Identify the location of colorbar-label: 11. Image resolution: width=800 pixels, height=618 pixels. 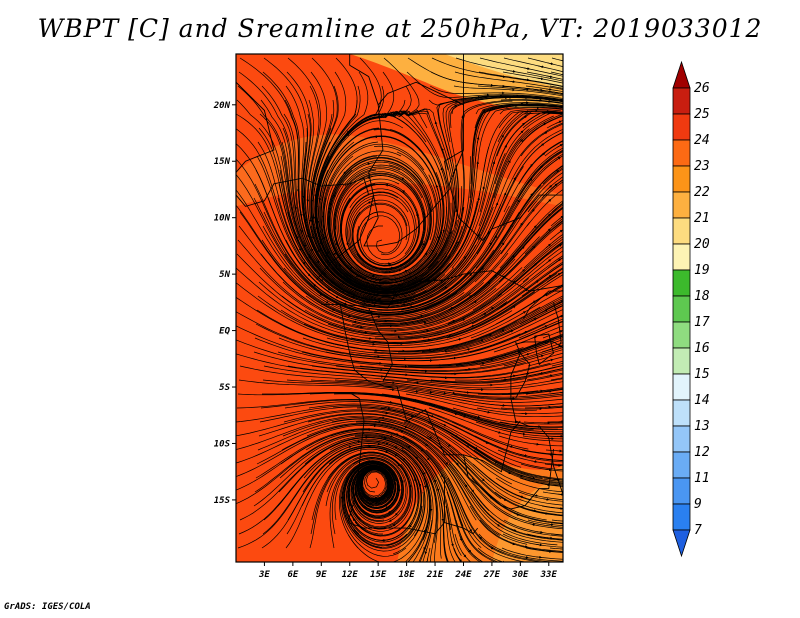
(702, 478).